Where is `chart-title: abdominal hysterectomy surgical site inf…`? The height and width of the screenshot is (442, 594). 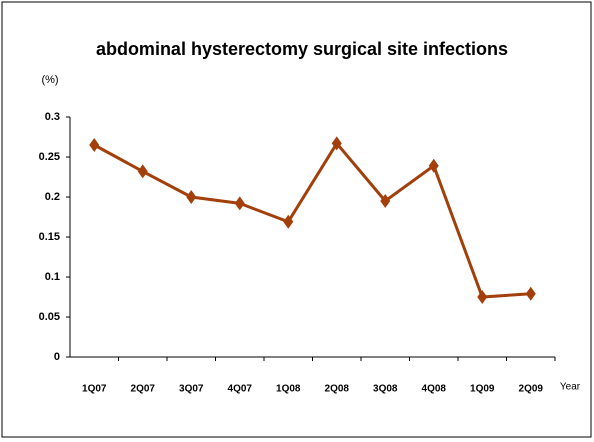
chart-title: abdominal hysterectomy surgical site inf… is located at coordinates (302, 49).